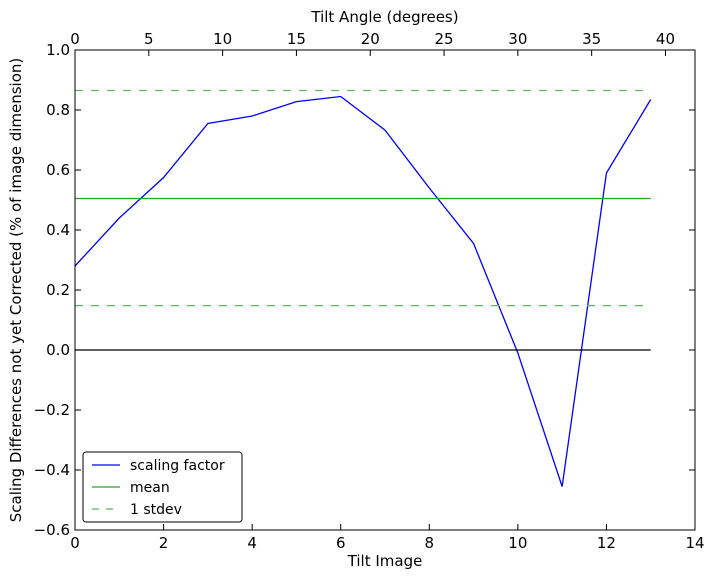  What do you see at coordinates (52, 410) in the screenshot?
I see `y-tick-label: −0.2` at bounding box center [52, 410].